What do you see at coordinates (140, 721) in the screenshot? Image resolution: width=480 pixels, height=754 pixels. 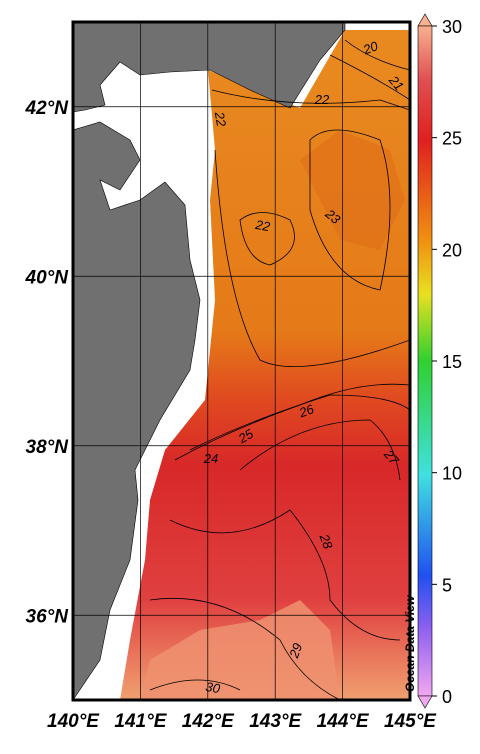 I see `x-tick-label: 141°E` at bounding box center [140, 721].